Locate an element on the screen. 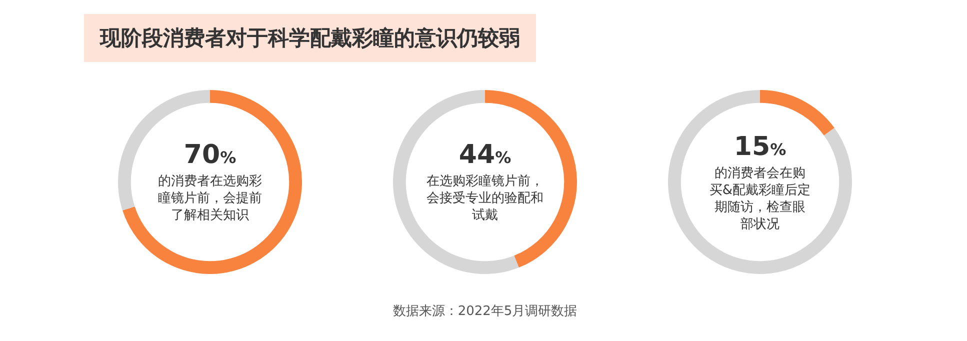  data-label: 15% is located at coordinates (760, 148).